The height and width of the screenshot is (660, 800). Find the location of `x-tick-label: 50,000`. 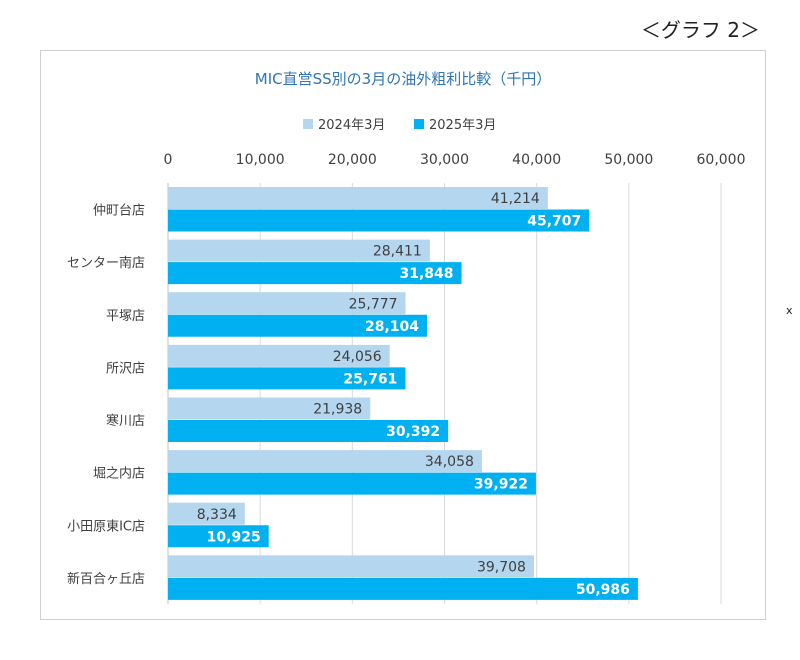

x-tick-label: 50,000 is located at coordinates (628, 160).